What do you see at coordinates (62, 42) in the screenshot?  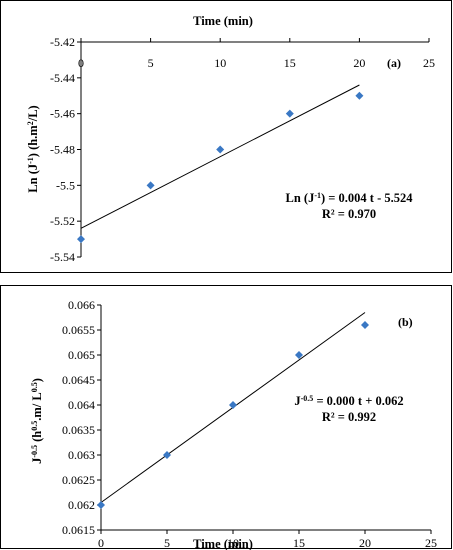 I see `y-tick-label: -5.42` at bounding box center [62, 42].